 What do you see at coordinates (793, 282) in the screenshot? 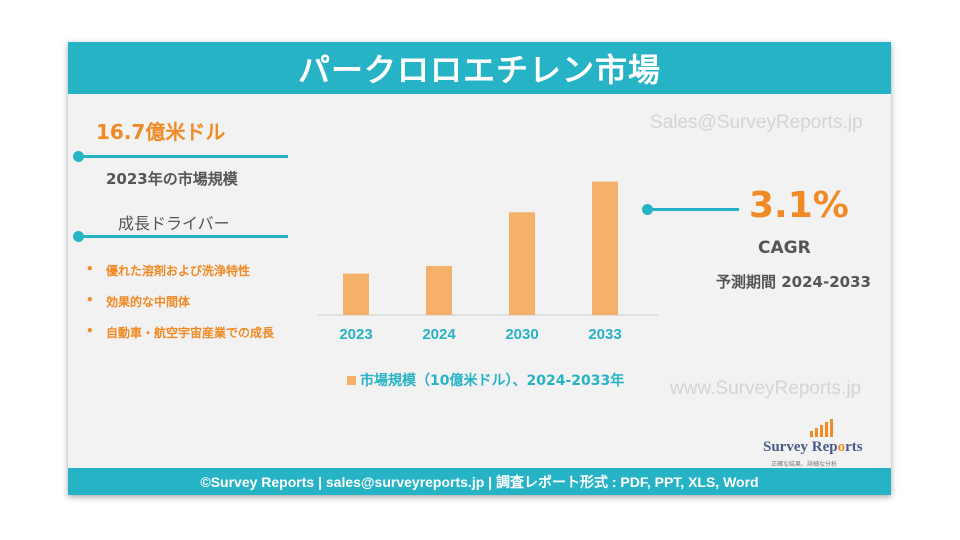
I see `forecast-period: 予測期間 2024-2033` at bounding box center [793, 282].